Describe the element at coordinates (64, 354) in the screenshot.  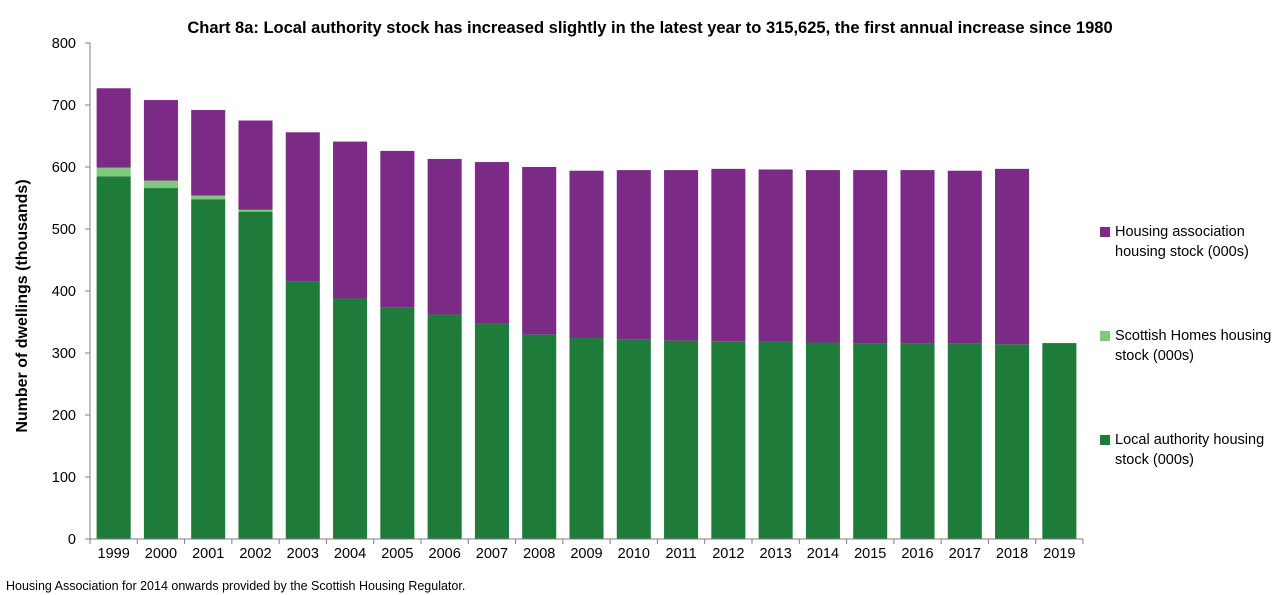
I see `y-tick-label-300: 300` at that location.